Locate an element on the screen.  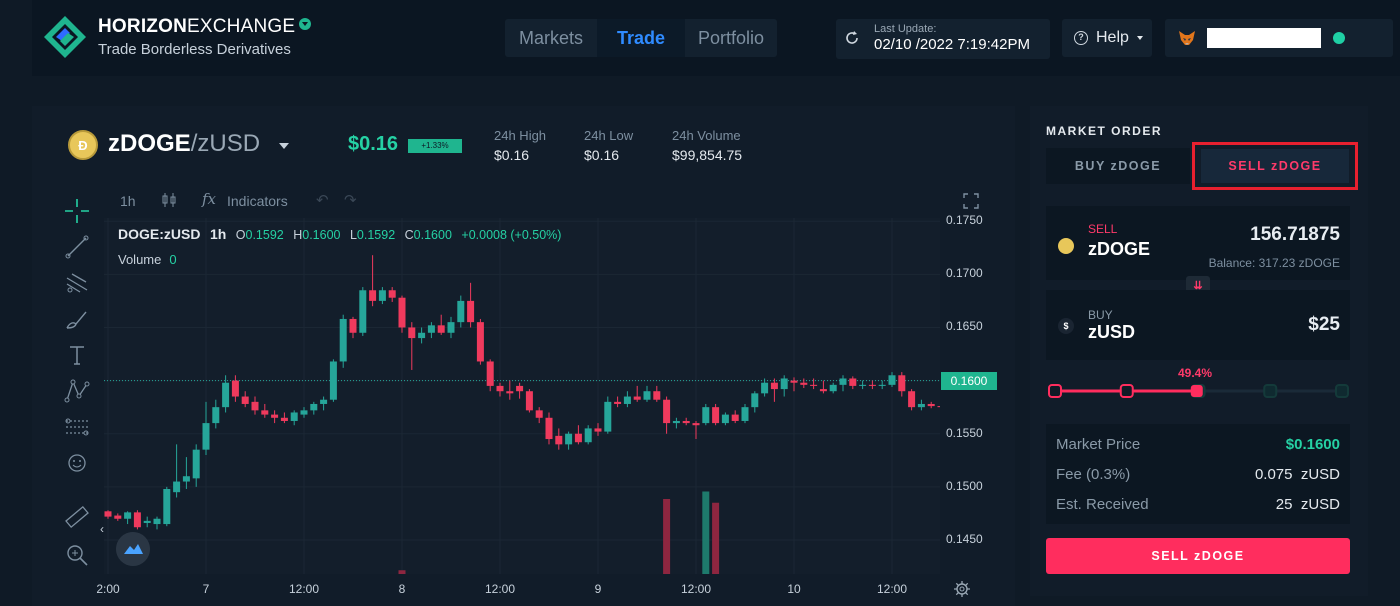
stat-label: 24h Volume is located at coordinates (706, 135).